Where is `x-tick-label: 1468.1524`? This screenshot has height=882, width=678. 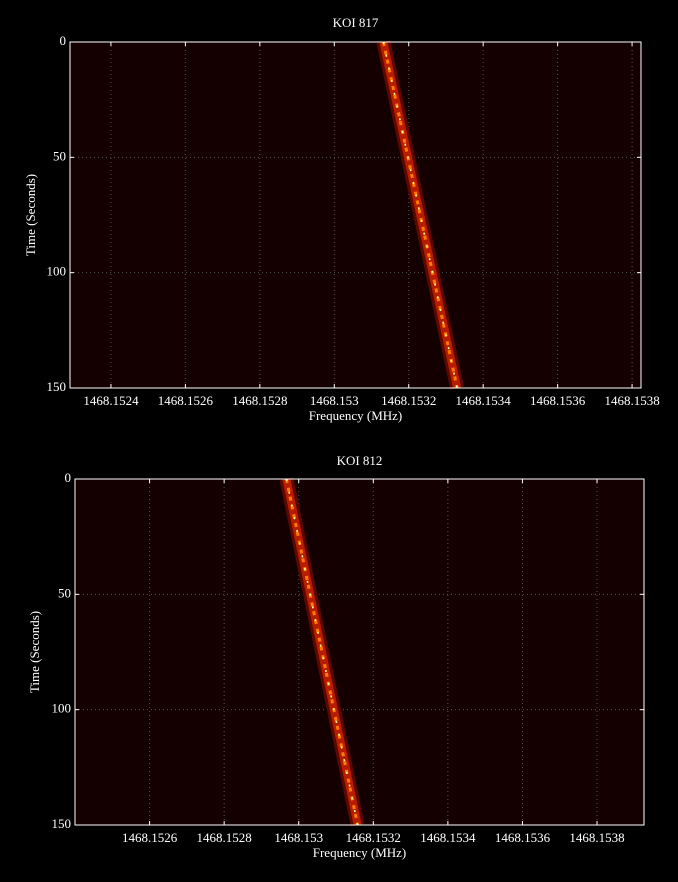
x-tick-label: 1468.1524 is located at coordinates (111, 400).